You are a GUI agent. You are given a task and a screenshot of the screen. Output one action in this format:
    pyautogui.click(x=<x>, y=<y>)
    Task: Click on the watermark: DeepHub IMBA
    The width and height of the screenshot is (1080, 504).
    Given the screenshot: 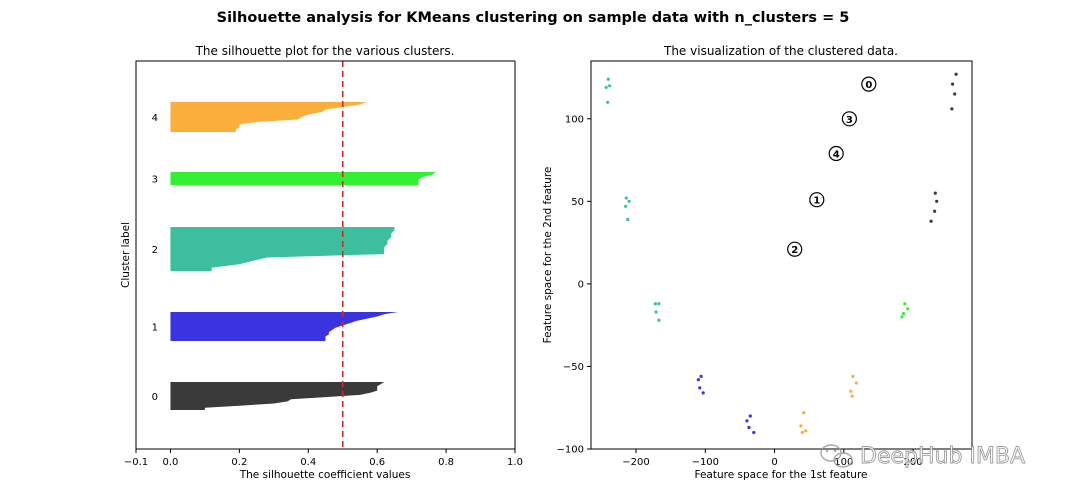 What is the action you would take?
    pyautogui.click(x=922, y=456)
    